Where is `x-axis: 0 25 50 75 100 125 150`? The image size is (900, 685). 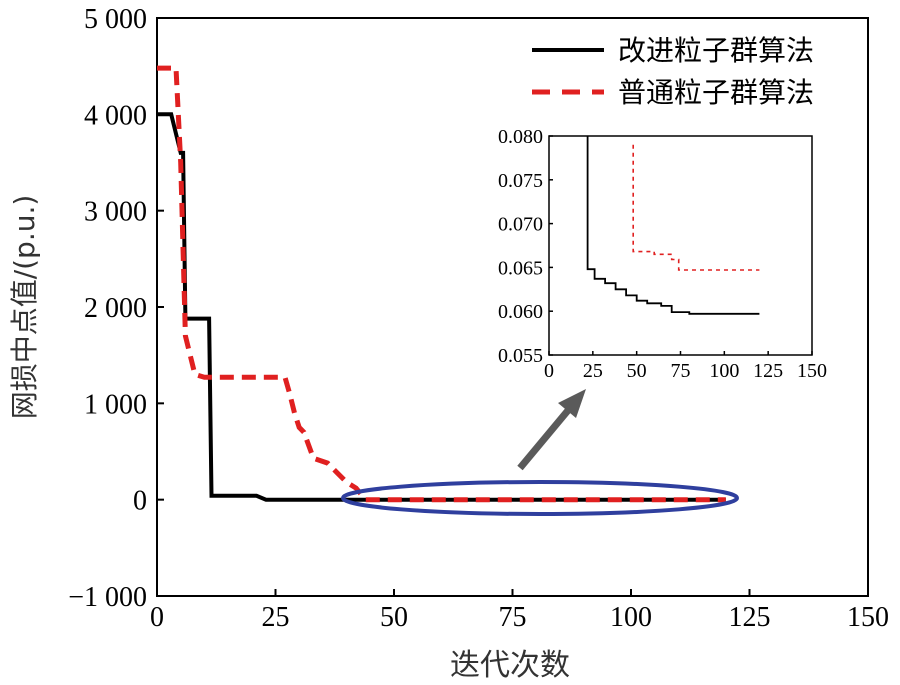 x-axis: 0 25 50 75 100 125 150 is located at coordinates (519, 611).